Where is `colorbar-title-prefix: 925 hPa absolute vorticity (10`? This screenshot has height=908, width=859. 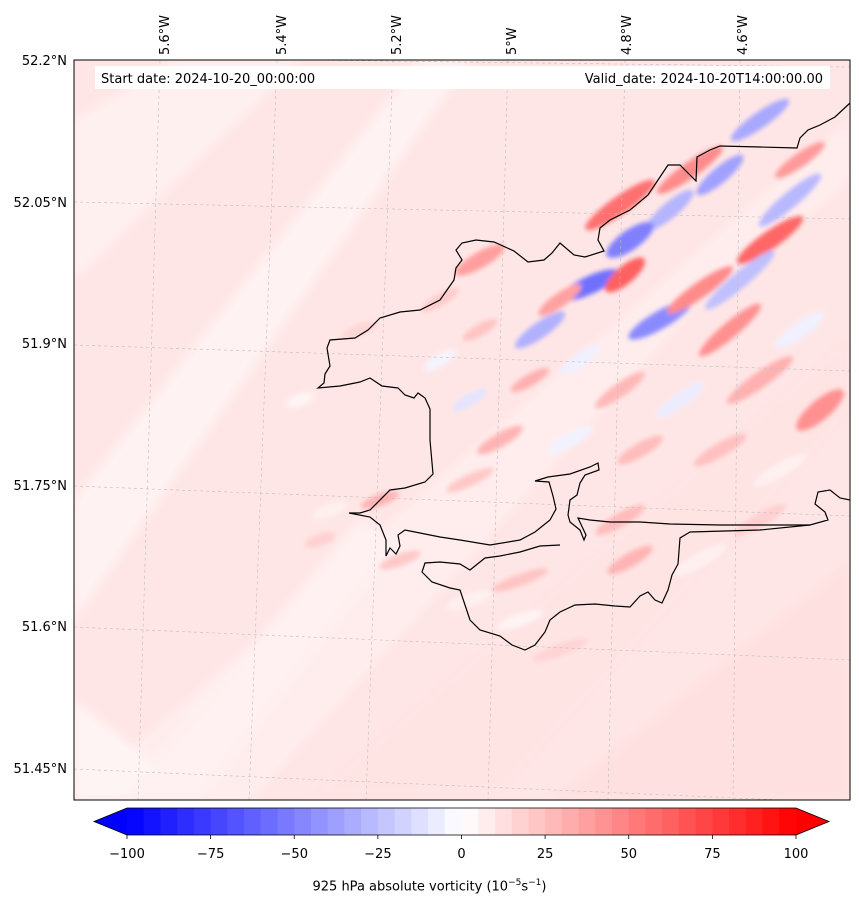 colorbar-title-prefix: 925 hPa absolute vorticity (10 is located at coordinates (410, 887).